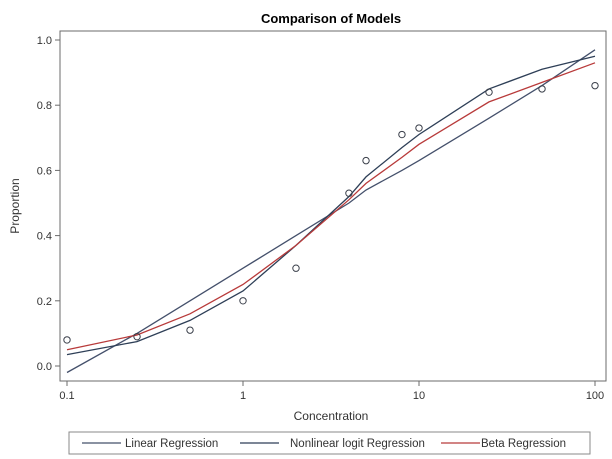  Describe the element at coordinates (44, 171) in the screenshot. I see `y-tick-label: 0.6` at that location.